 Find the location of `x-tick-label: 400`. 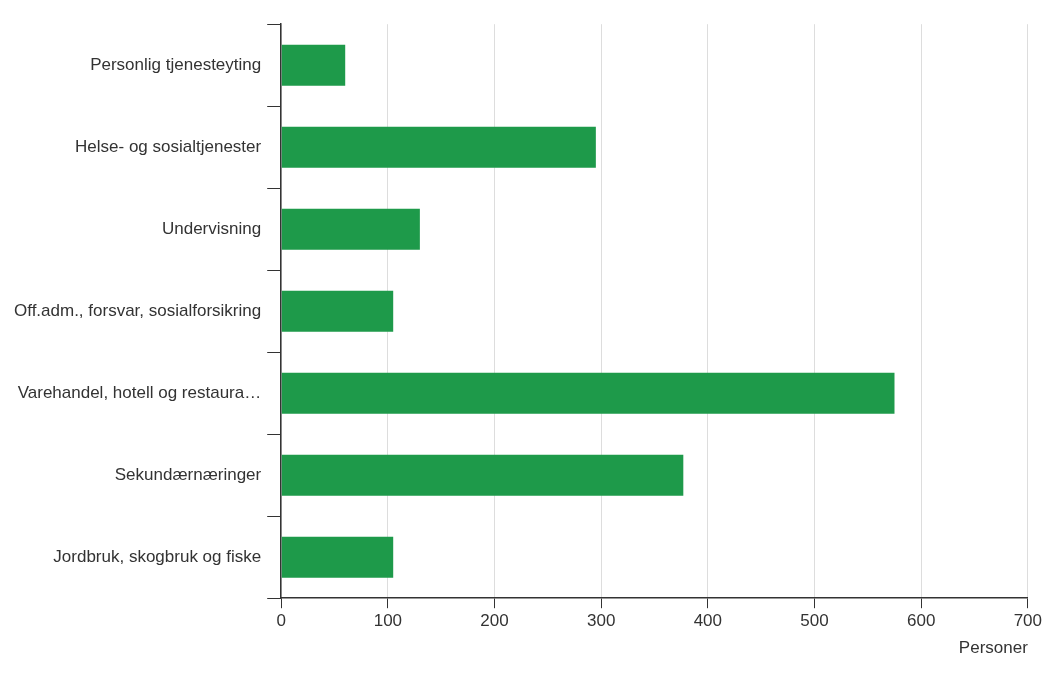

x-tick-label: 400 is located at coordinates (708, 621).